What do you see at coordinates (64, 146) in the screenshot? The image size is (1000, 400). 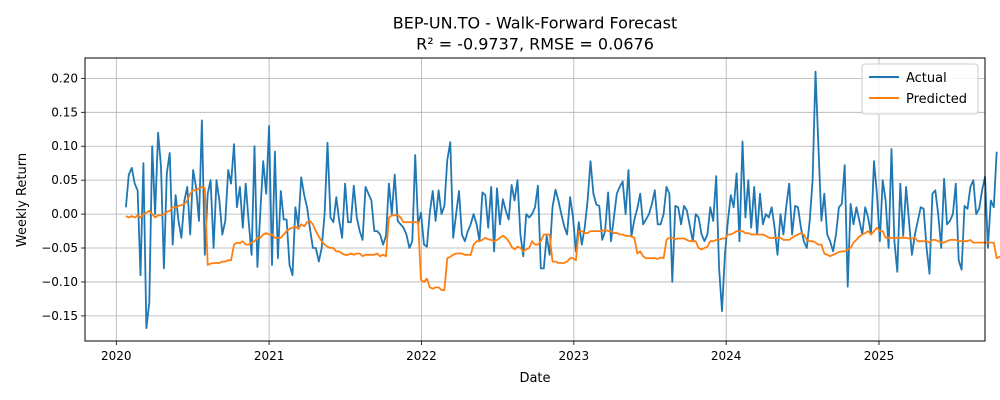 I see `y-tick-label: 0.10` at bounding box center [64, 146].